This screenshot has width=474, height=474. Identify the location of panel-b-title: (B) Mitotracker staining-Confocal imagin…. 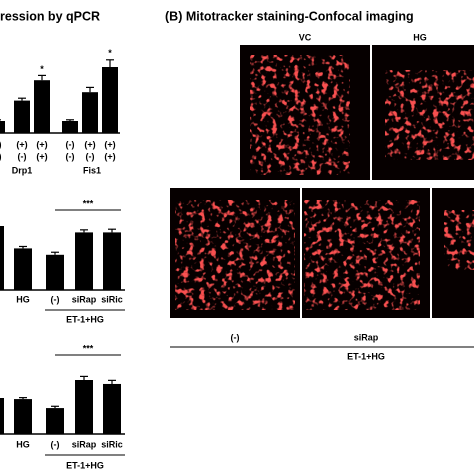
(289, 16).